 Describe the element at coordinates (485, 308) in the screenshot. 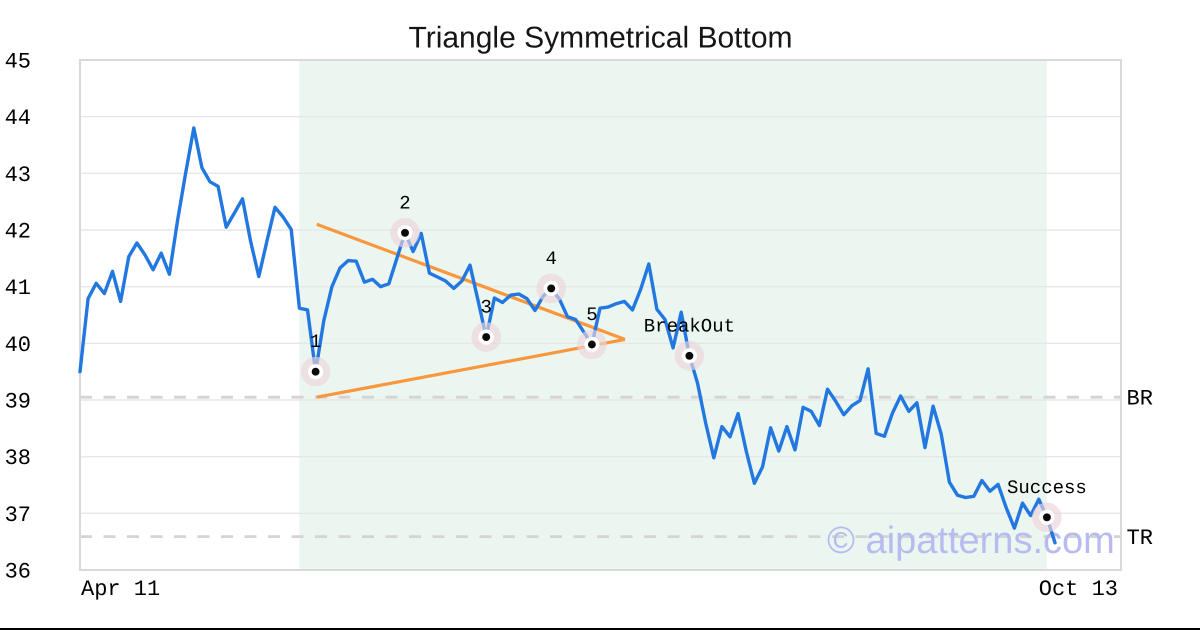

I see `svg-text: 3` at that location.